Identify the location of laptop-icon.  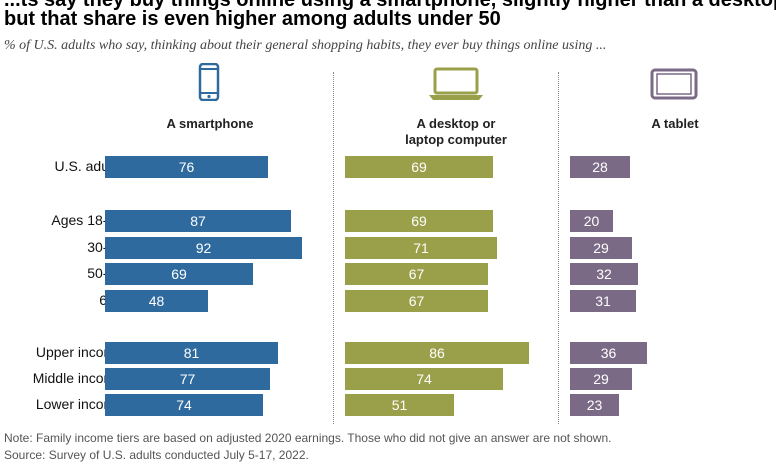
(456, 83).